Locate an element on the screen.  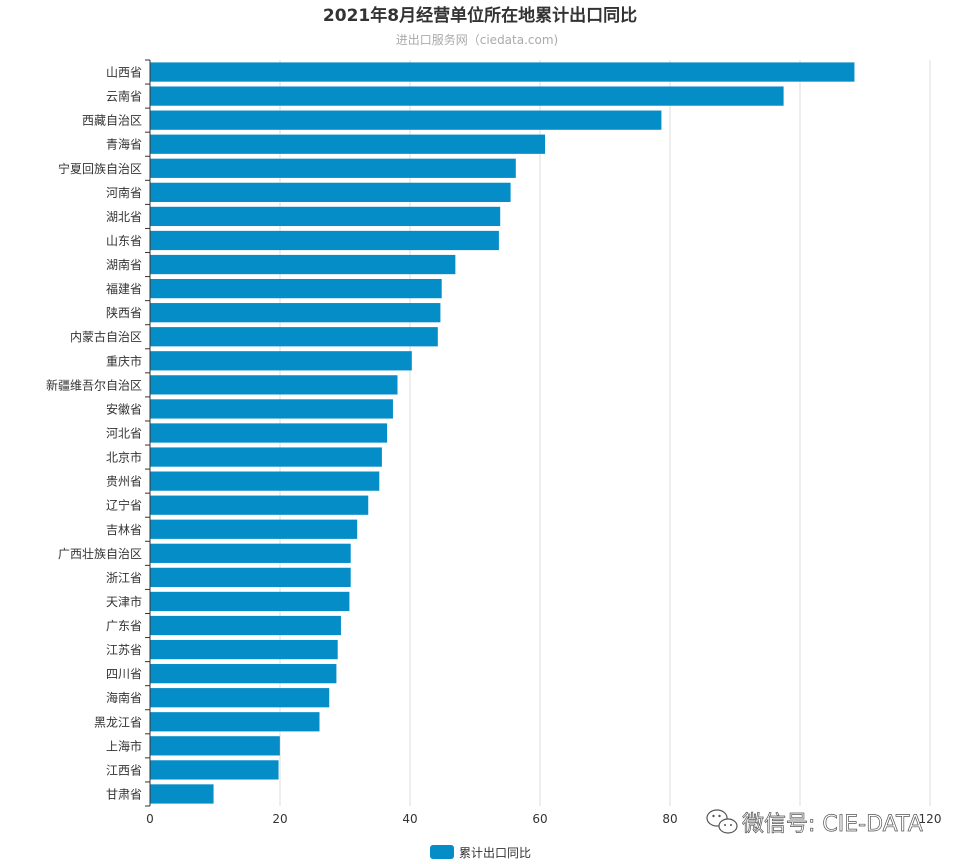
category-label: 重庆市 is located at coordinates (124, 360).